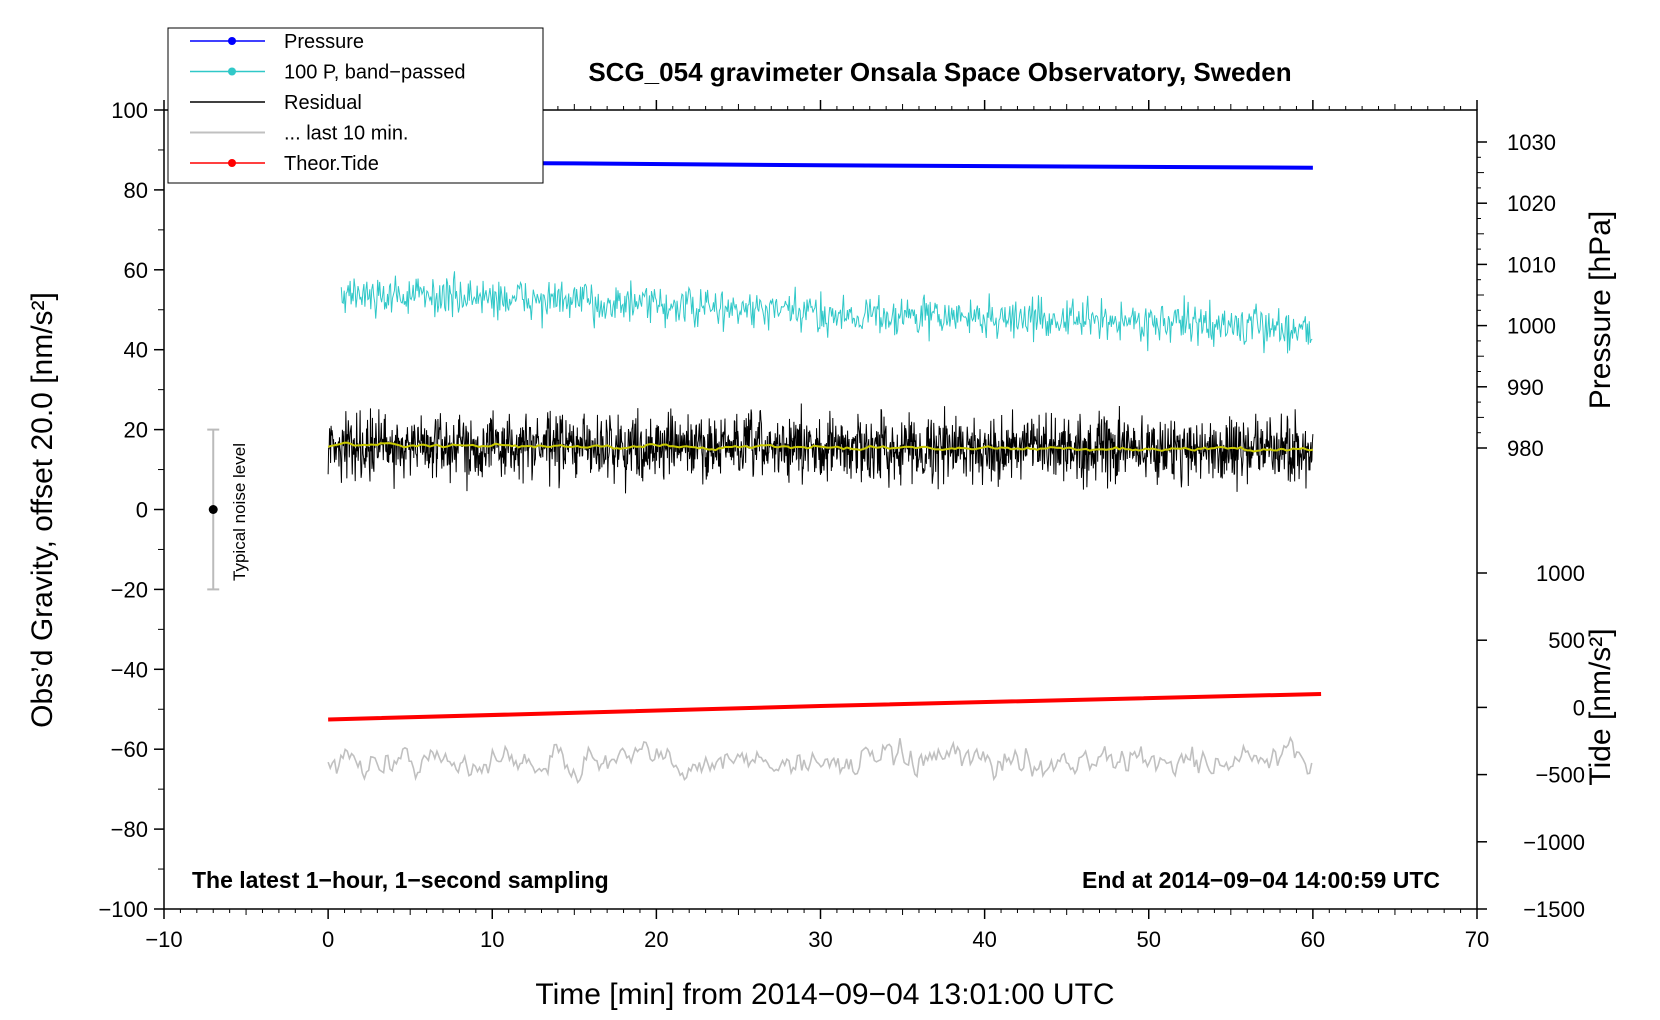  I want to click on y-tick-label: −100, so click(123, 909).